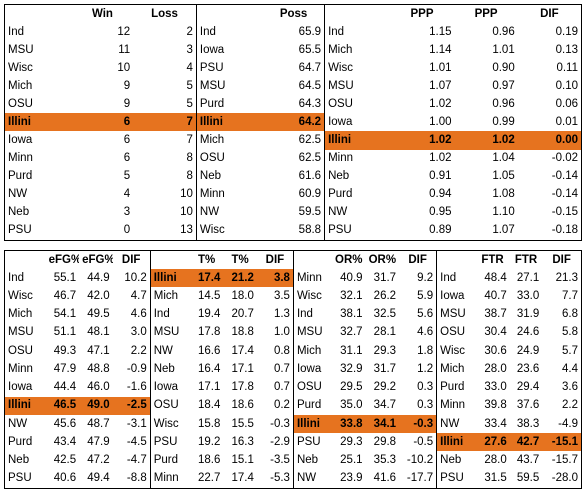 This screenshot has height=493, width=585. What do you see at coordinates (189, 158) in the screenshot?
I see `record-value-cell: 8` at bounding box center [189, 158].